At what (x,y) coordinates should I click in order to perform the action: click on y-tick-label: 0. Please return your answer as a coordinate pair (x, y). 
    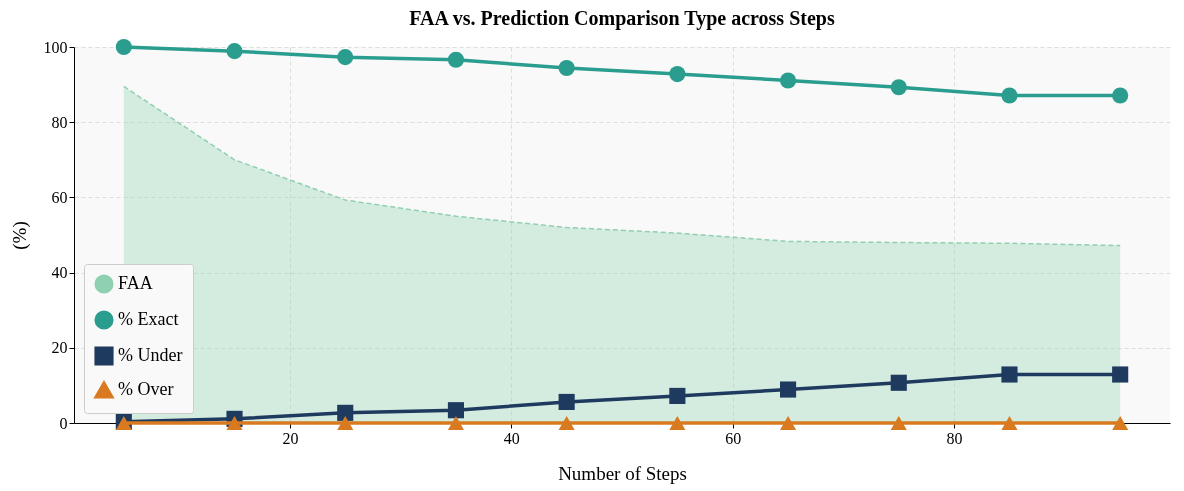
    Looking at the image, I should click on (63, 423).